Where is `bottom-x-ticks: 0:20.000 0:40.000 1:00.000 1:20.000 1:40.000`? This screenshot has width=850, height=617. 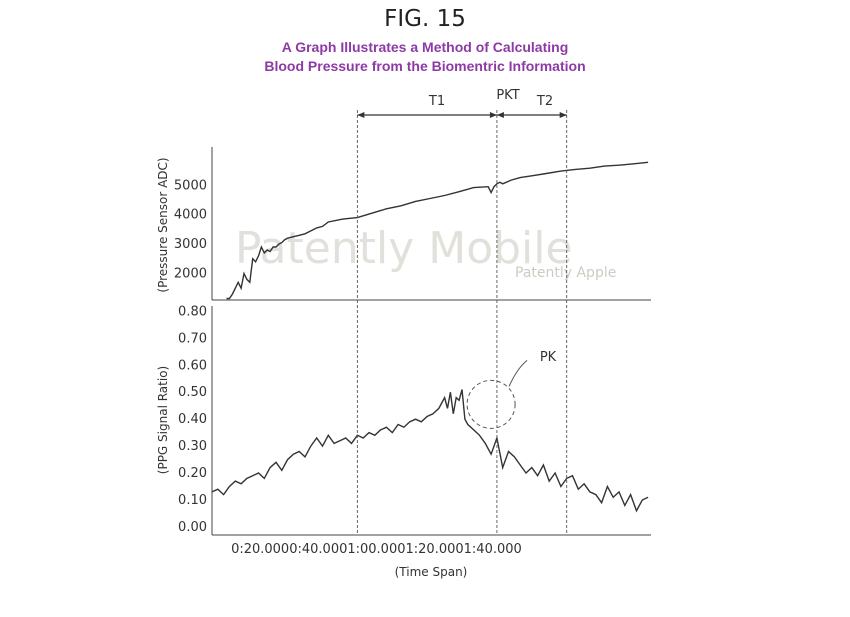
bottom-x-ticks: 0:20.000 0:40.000 1:00.000 1:20.000 1:40.000 is located at coordinates (376, 549).